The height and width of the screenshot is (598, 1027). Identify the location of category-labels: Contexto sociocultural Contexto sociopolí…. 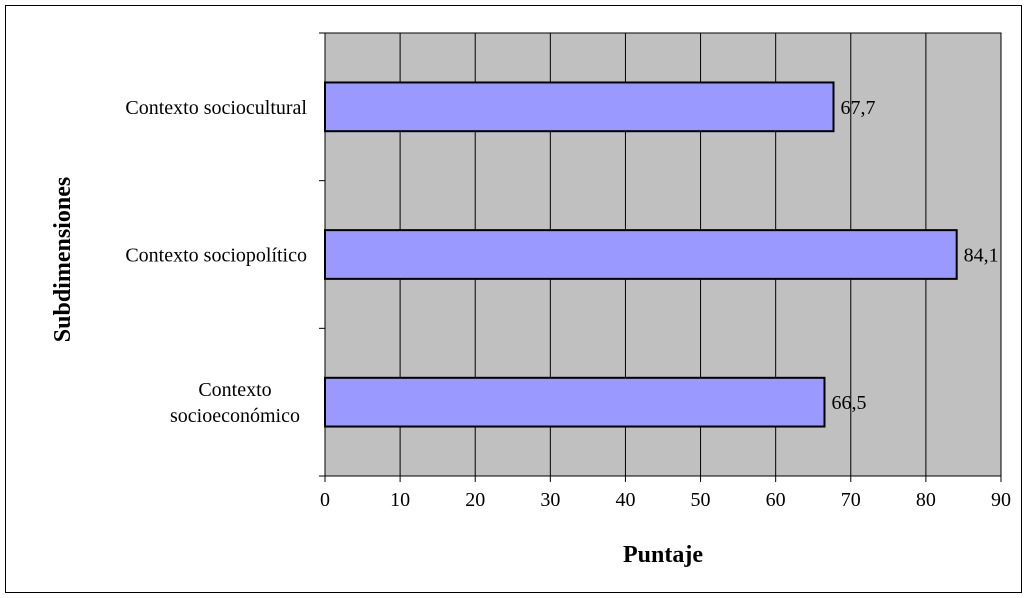
(216, 262).